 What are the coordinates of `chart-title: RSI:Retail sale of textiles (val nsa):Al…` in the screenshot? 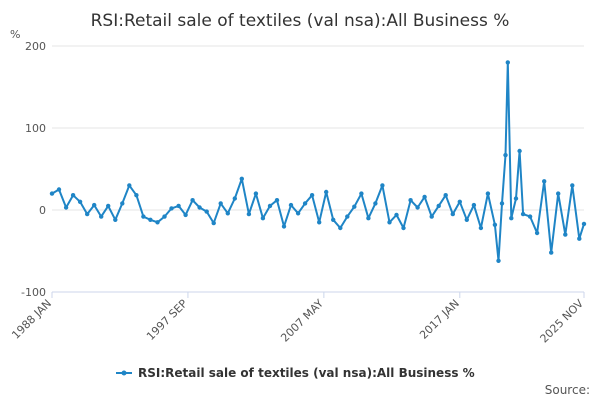 It's located at (300, 21).